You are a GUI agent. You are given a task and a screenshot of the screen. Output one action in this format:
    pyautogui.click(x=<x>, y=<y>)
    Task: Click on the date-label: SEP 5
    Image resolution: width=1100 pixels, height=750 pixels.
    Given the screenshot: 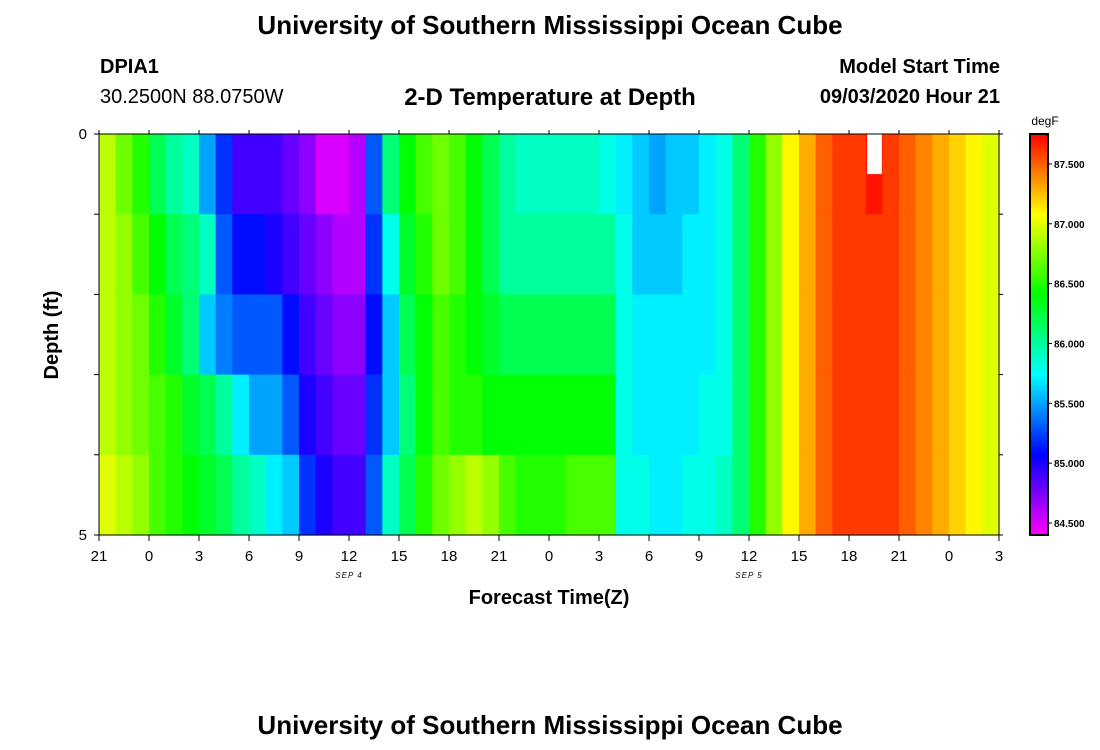 What is the action you would take?
    pyautogui.click(x=748, y=575)
    